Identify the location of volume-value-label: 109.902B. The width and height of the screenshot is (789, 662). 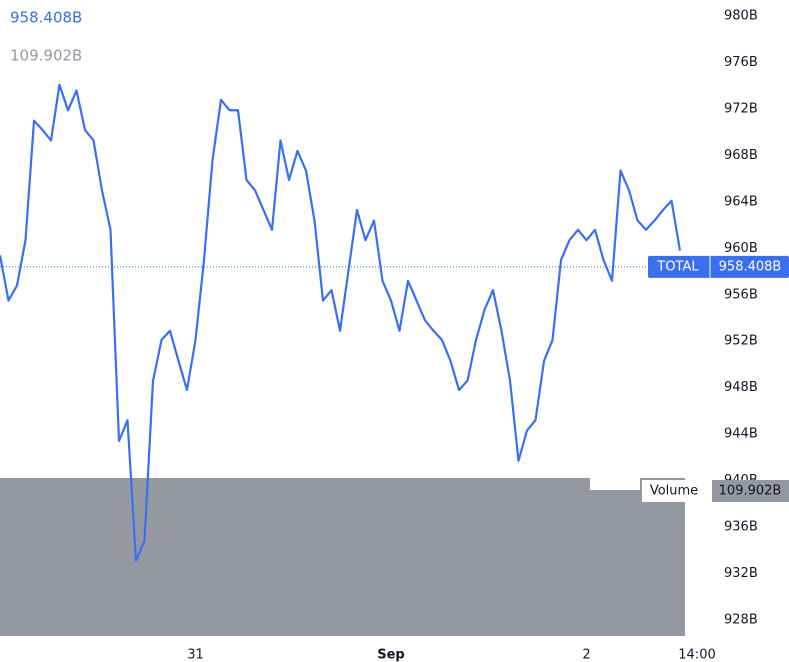
(750, 491).